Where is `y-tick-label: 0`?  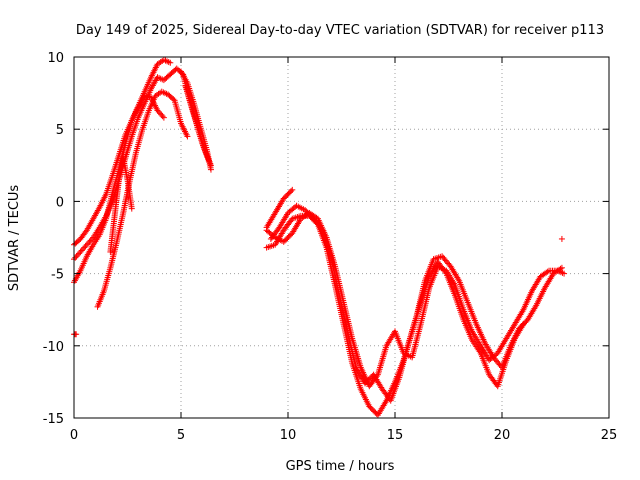 y-tick-label: 0 is located at coordinates (60, 202).